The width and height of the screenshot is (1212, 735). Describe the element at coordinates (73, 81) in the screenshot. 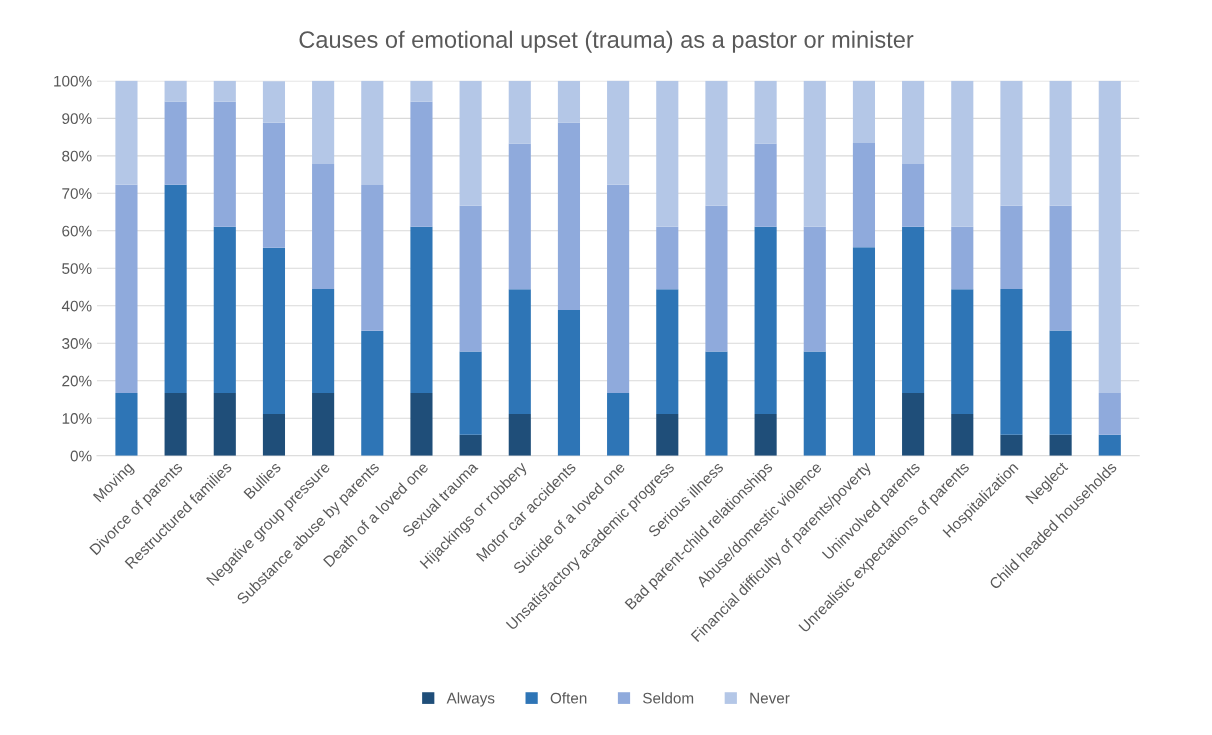

I see `y-tick-label: 100%` at that location.